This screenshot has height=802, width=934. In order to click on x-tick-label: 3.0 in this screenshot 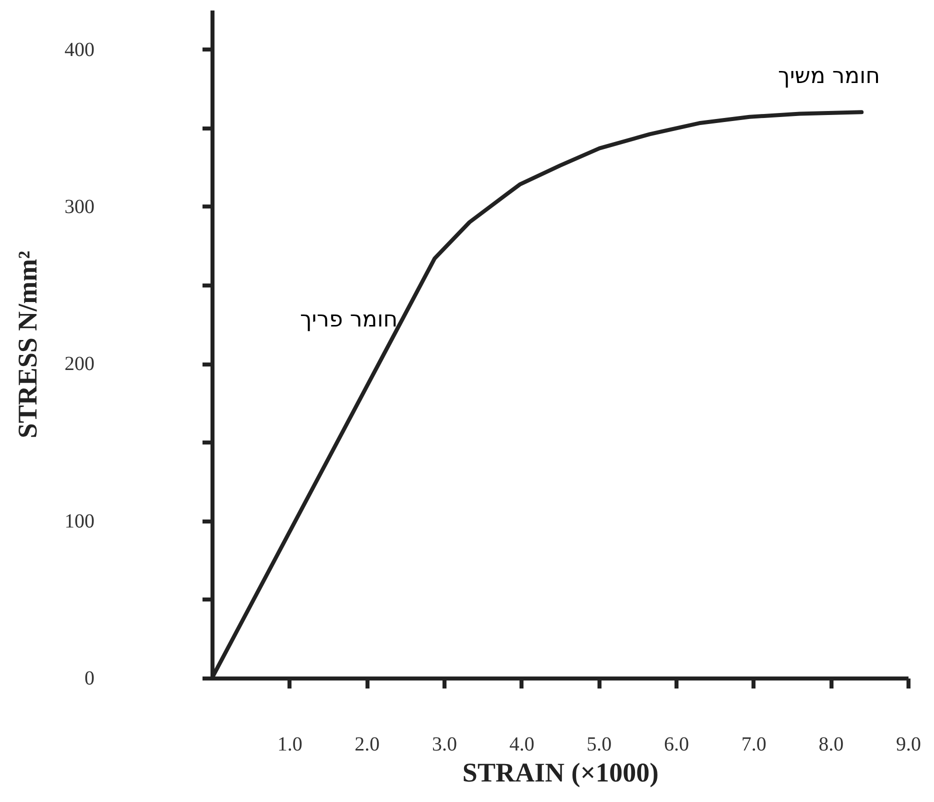, I will do `click(444, 745)`.